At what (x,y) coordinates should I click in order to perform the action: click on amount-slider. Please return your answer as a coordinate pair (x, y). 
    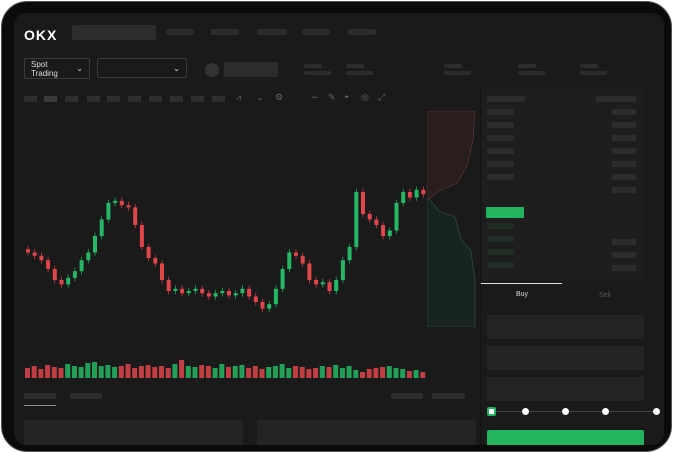
    Looking at the image, I should click on (574, 411).